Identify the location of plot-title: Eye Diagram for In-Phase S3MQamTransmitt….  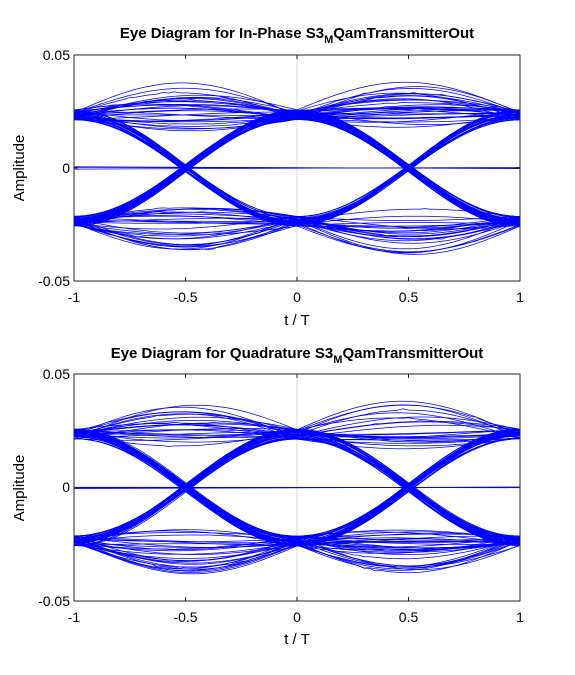
(297, 35).